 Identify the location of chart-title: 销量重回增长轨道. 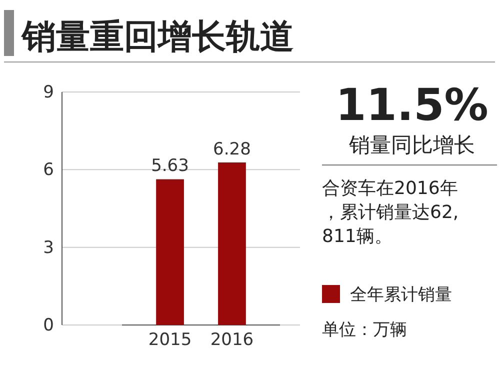
(157, 37).